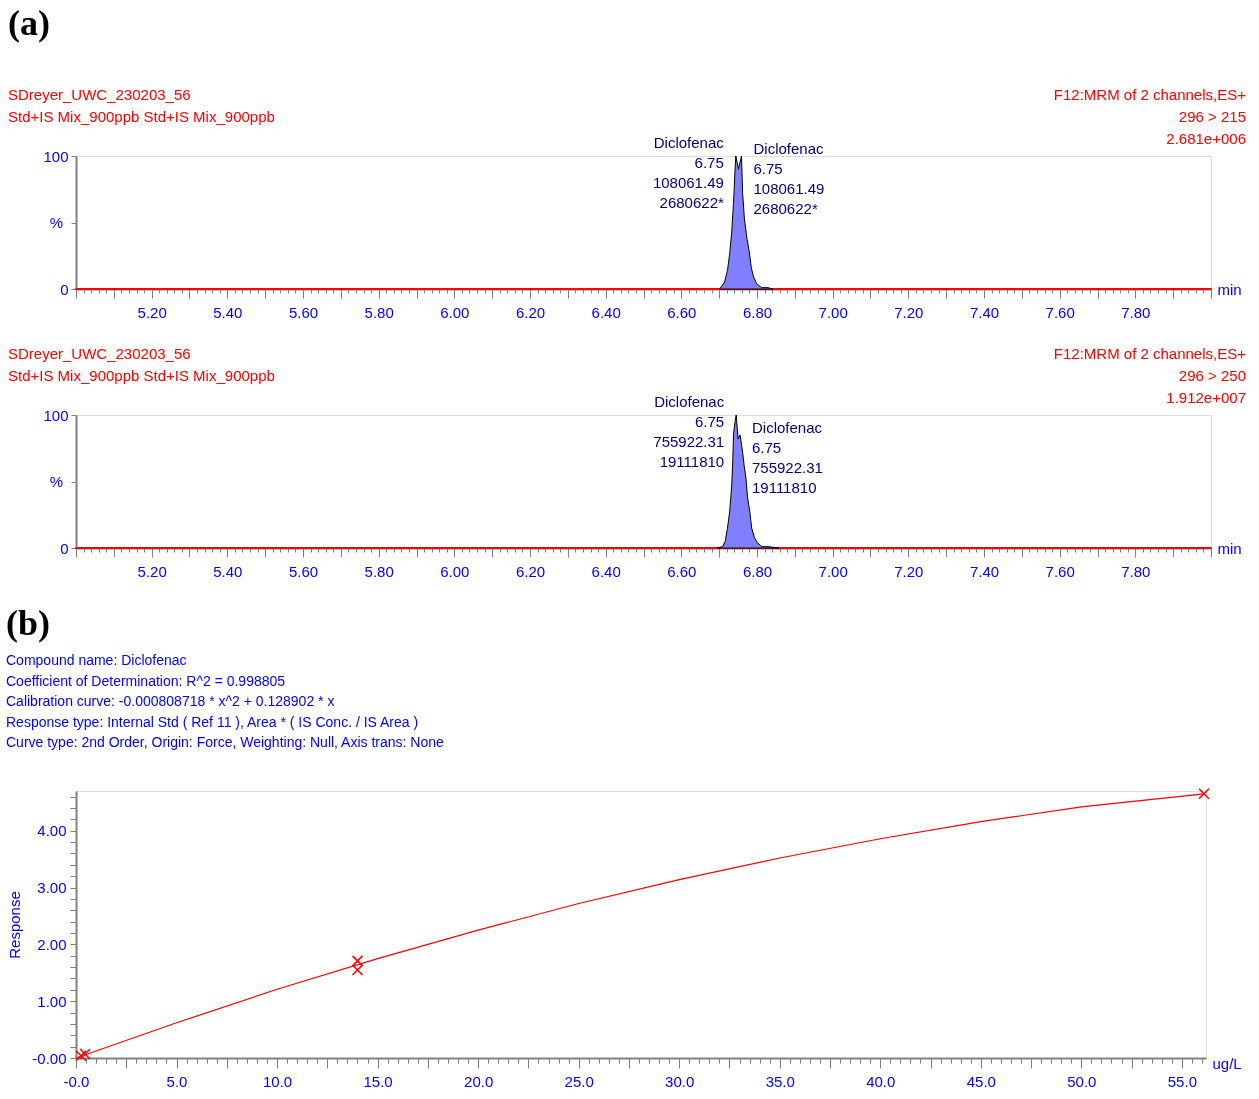 The height and width of the screenshot is (1099, 1259). What do you see at coordinates (579, 1081) in the screenshot?
I see `x-tick-label: 25.0` at bounding box center [579, 1081].